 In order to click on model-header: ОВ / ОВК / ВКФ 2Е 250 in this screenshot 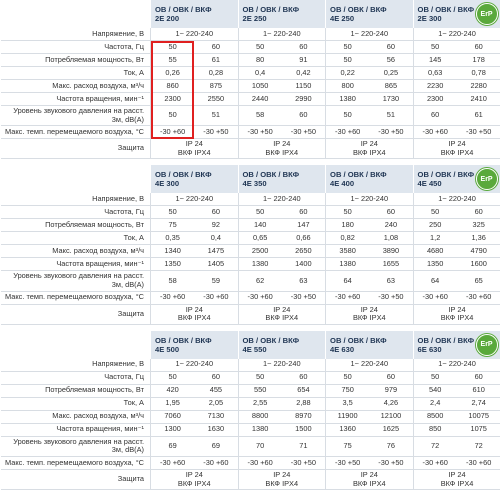, I will do `click(281, 14)`.